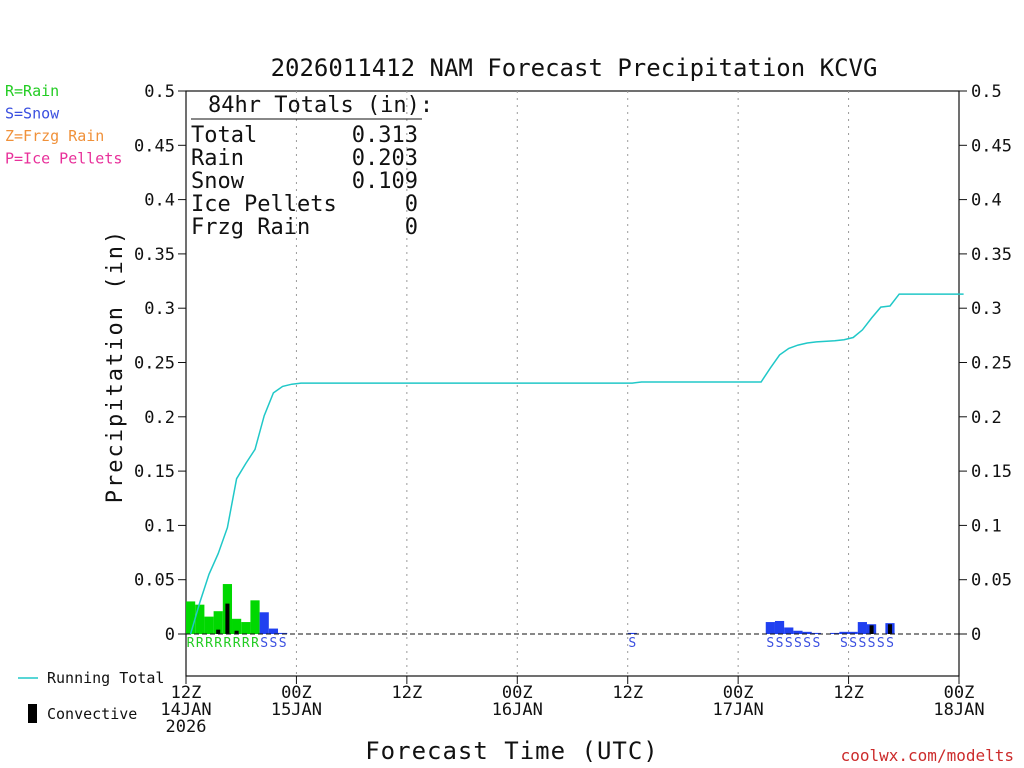  Describe the element at coordinates (385, 158) in the screenshot. I see `totals-row-value: 0.203` at that location.